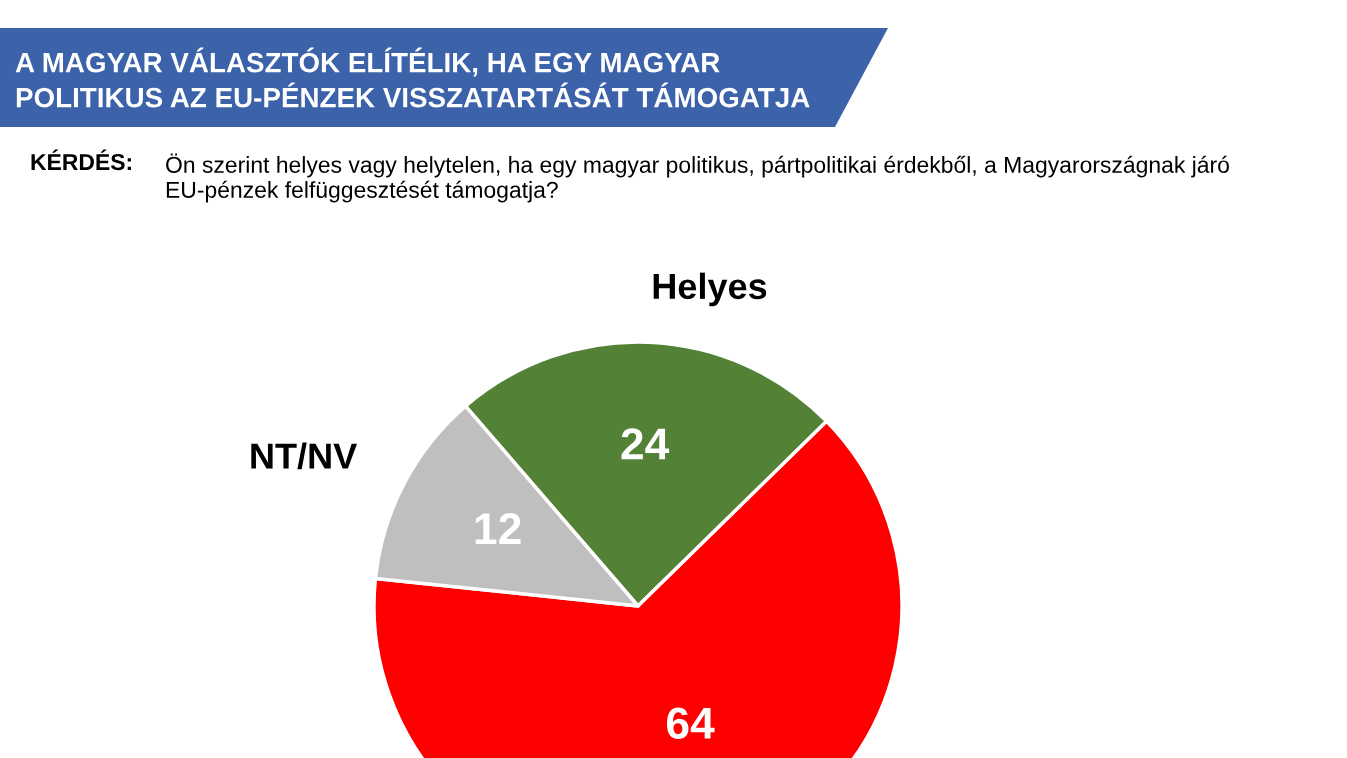  Describe the element at coordinates (498, 529) in the screenshot. I see `data-label: 12` at that location.